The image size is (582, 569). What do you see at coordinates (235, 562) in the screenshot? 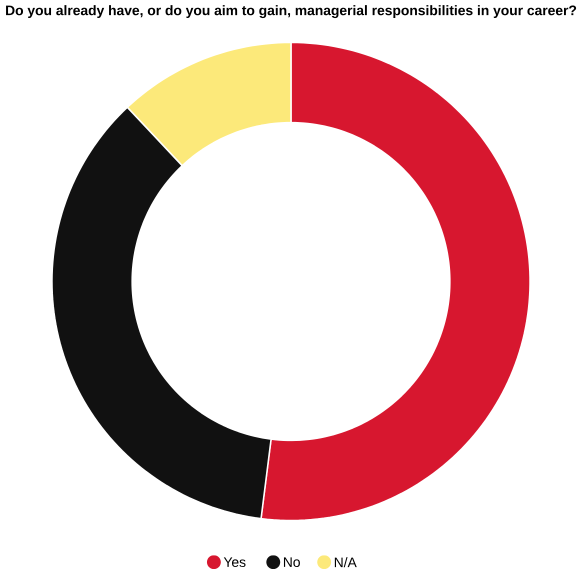
I see `legend-label: Yes` at bounding box center [235, 562].